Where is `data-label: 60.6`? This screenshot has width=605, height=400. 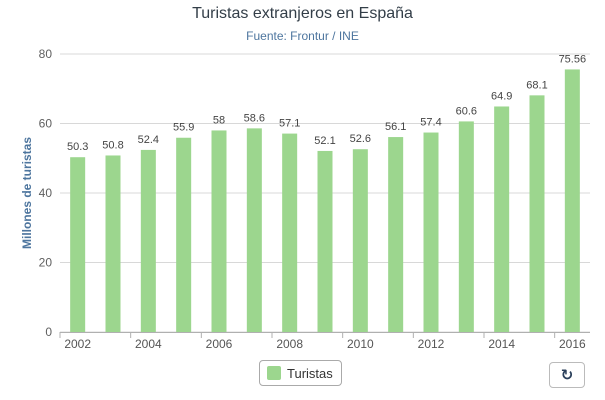 data-label: 60.6 is located at coordinates (466, 111).